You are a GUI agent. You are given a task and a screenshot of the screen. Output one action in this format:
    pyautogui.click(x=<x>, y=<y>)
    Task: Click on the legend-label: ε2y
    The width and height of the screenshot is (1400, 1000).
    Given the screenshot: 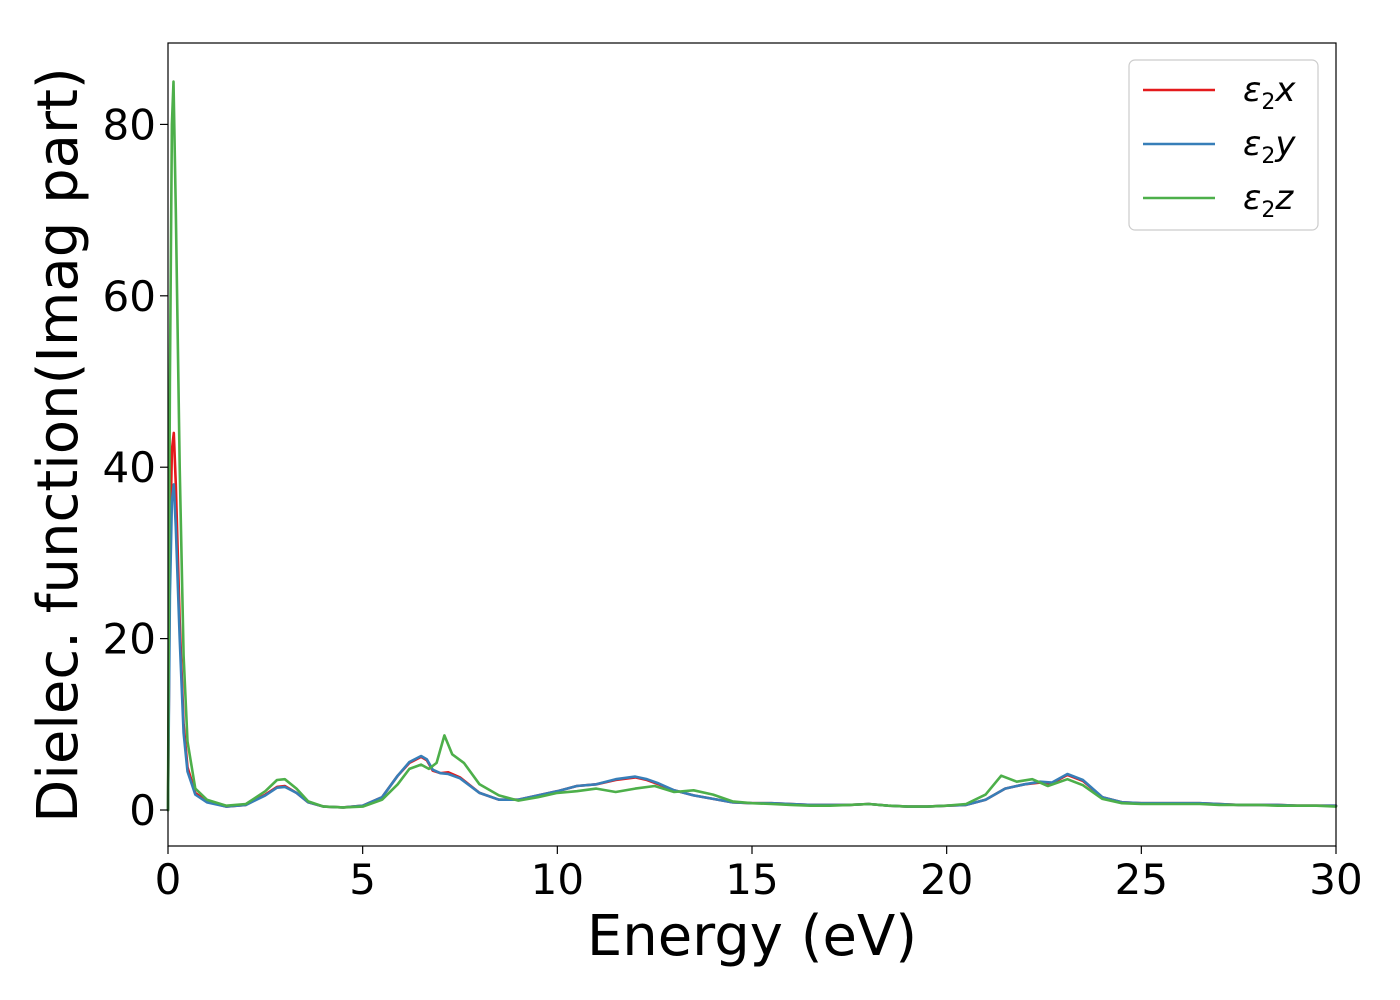 What is the action you would take?
    pyautogui.click(x=1269, y=146)
    